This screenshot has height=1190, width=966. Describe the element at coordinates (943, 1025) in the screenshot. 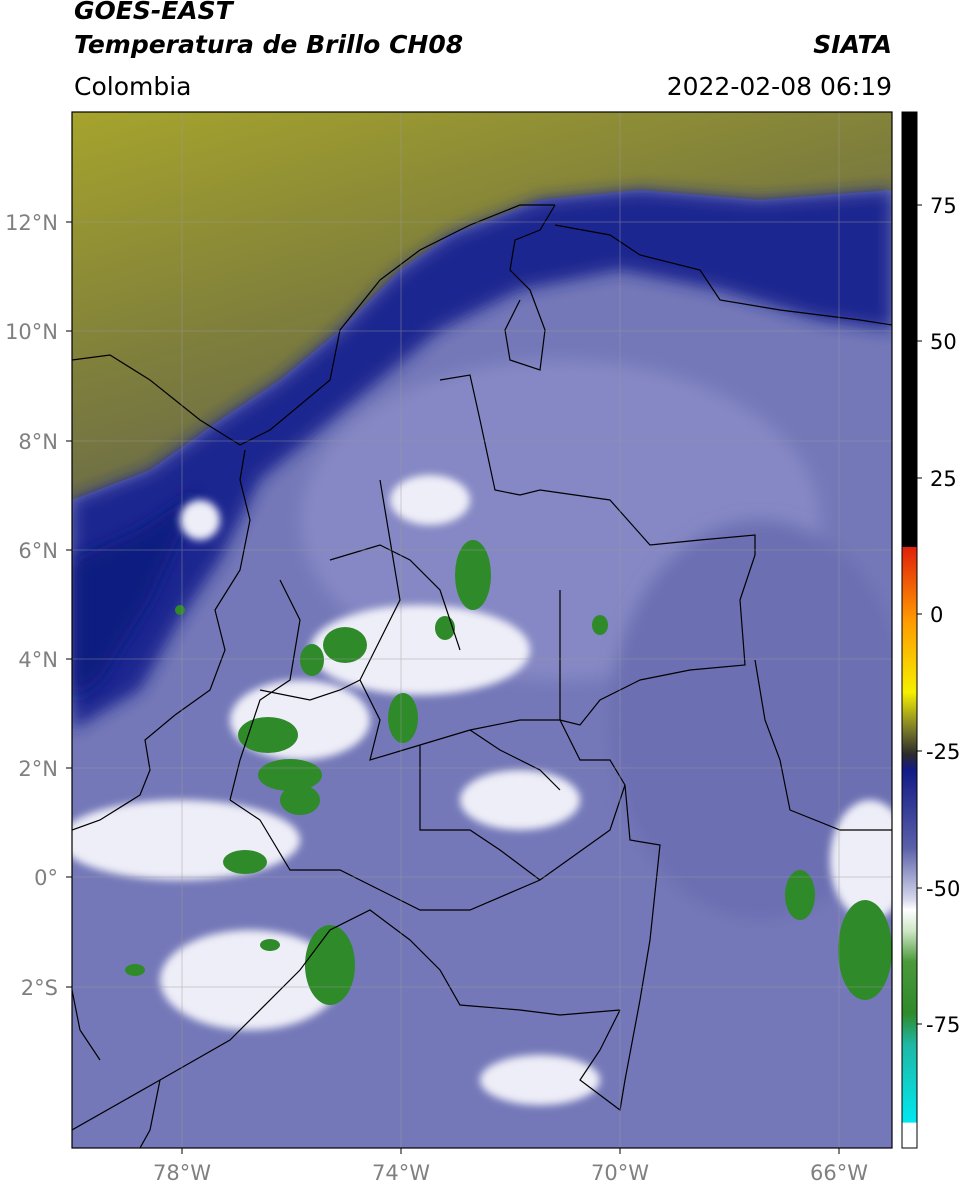

I see `colorbar-label: -75` at that location.